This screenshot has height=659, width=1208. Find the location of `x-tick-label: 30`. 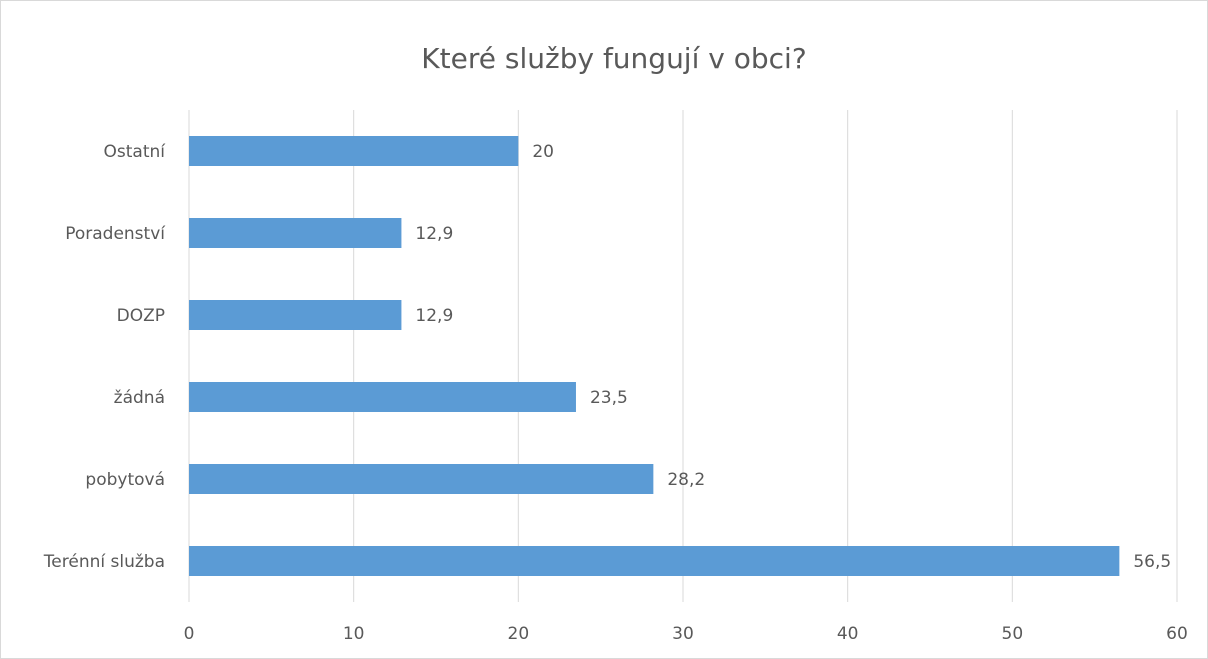

x-tick-label: 30 is located at coordinates (683, 634).